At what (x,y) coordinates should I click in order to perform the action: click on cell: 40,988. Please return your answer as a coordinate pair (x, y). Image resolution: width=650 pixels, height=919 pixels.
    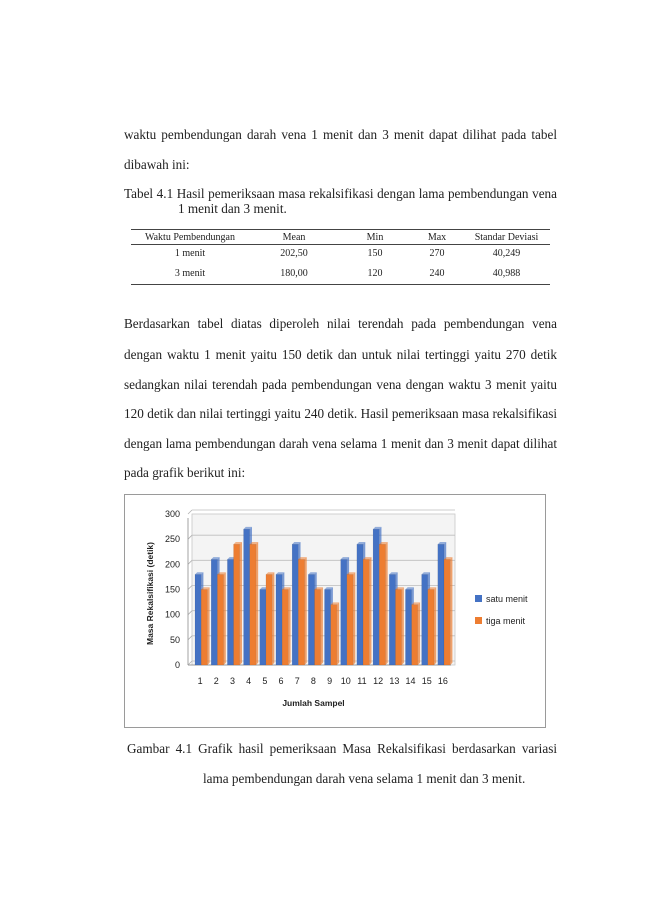
    Looking at the image, I should click on (506, 273).